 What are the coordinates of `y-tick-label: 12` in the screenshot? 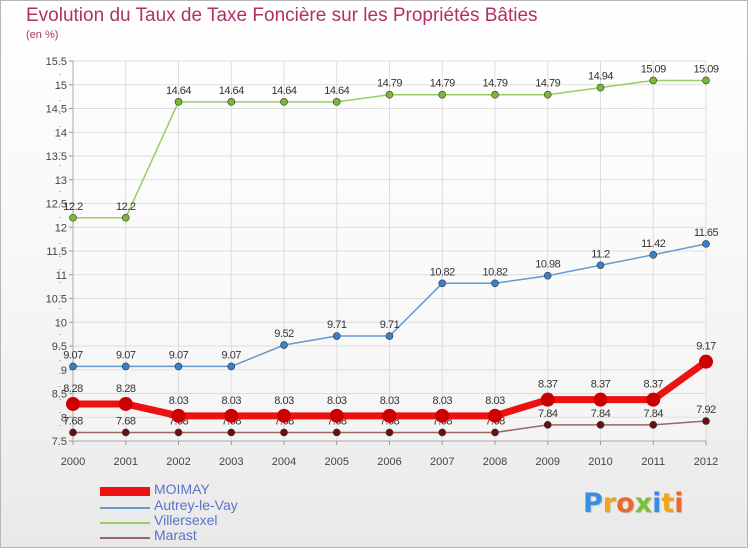 It's located at (61, 228).